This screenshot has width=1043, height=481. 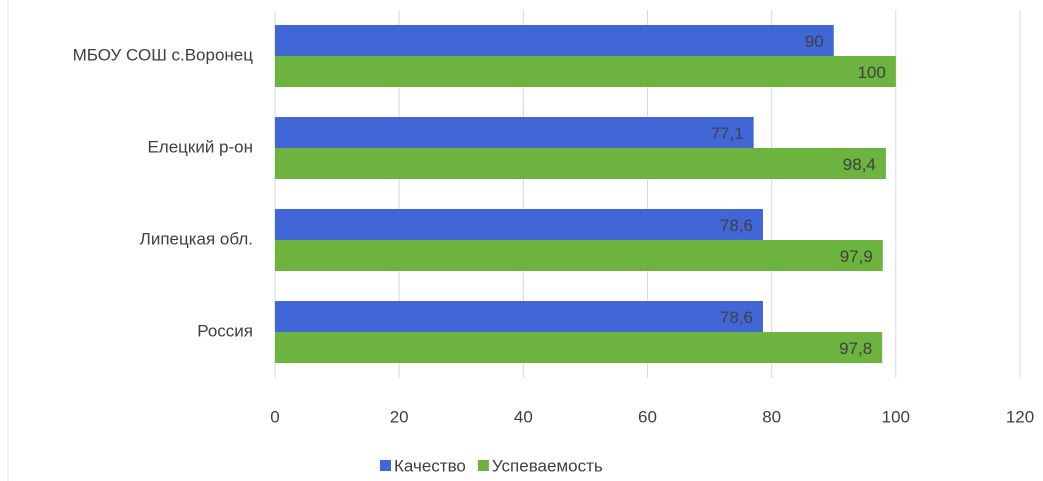 What do you see at coordinates (547, 465) in the screenshot?
I see `legend-label: Успеваемость` at bounding box center [547, 465].